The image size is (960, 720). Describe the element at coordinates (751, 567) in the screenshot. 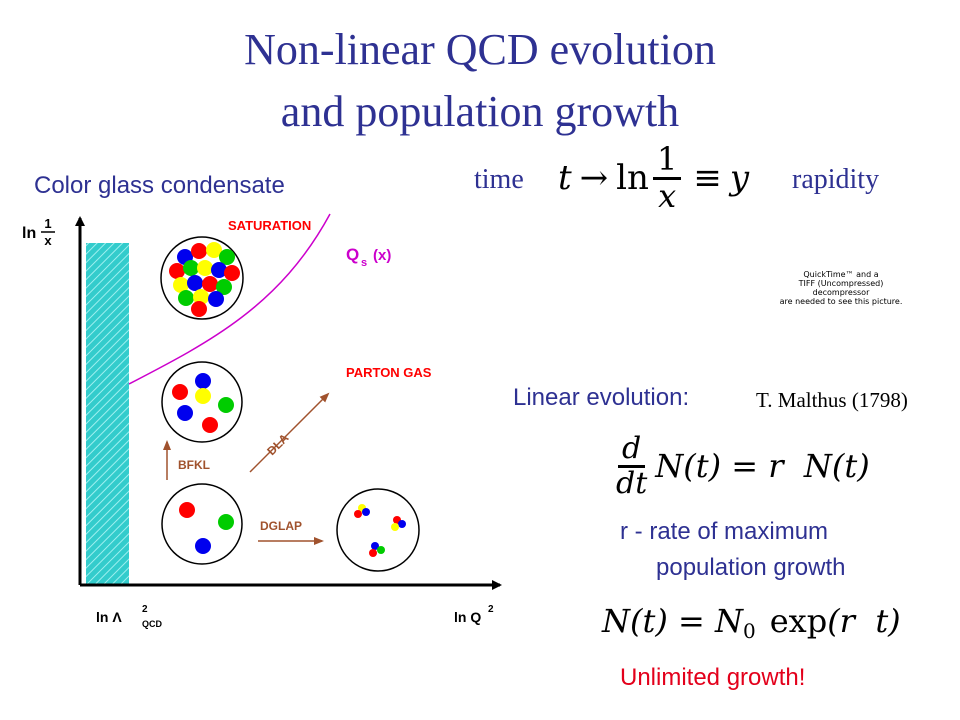

I see `rate-line-2: population growth` at that location.